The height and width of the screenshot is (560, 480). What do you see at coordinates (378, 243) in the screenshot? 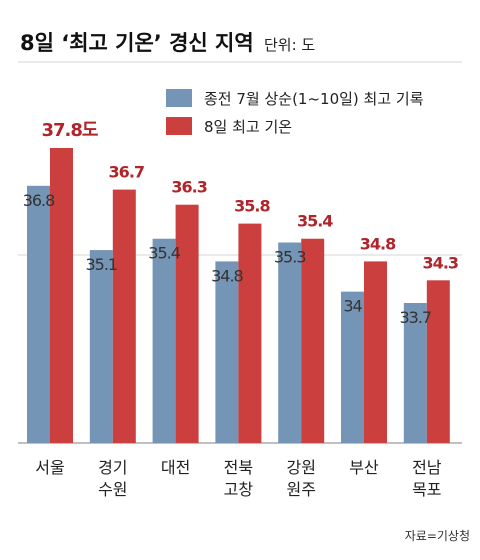
I see `value-label-series2: 34.8` at bounding box center [378, 243].